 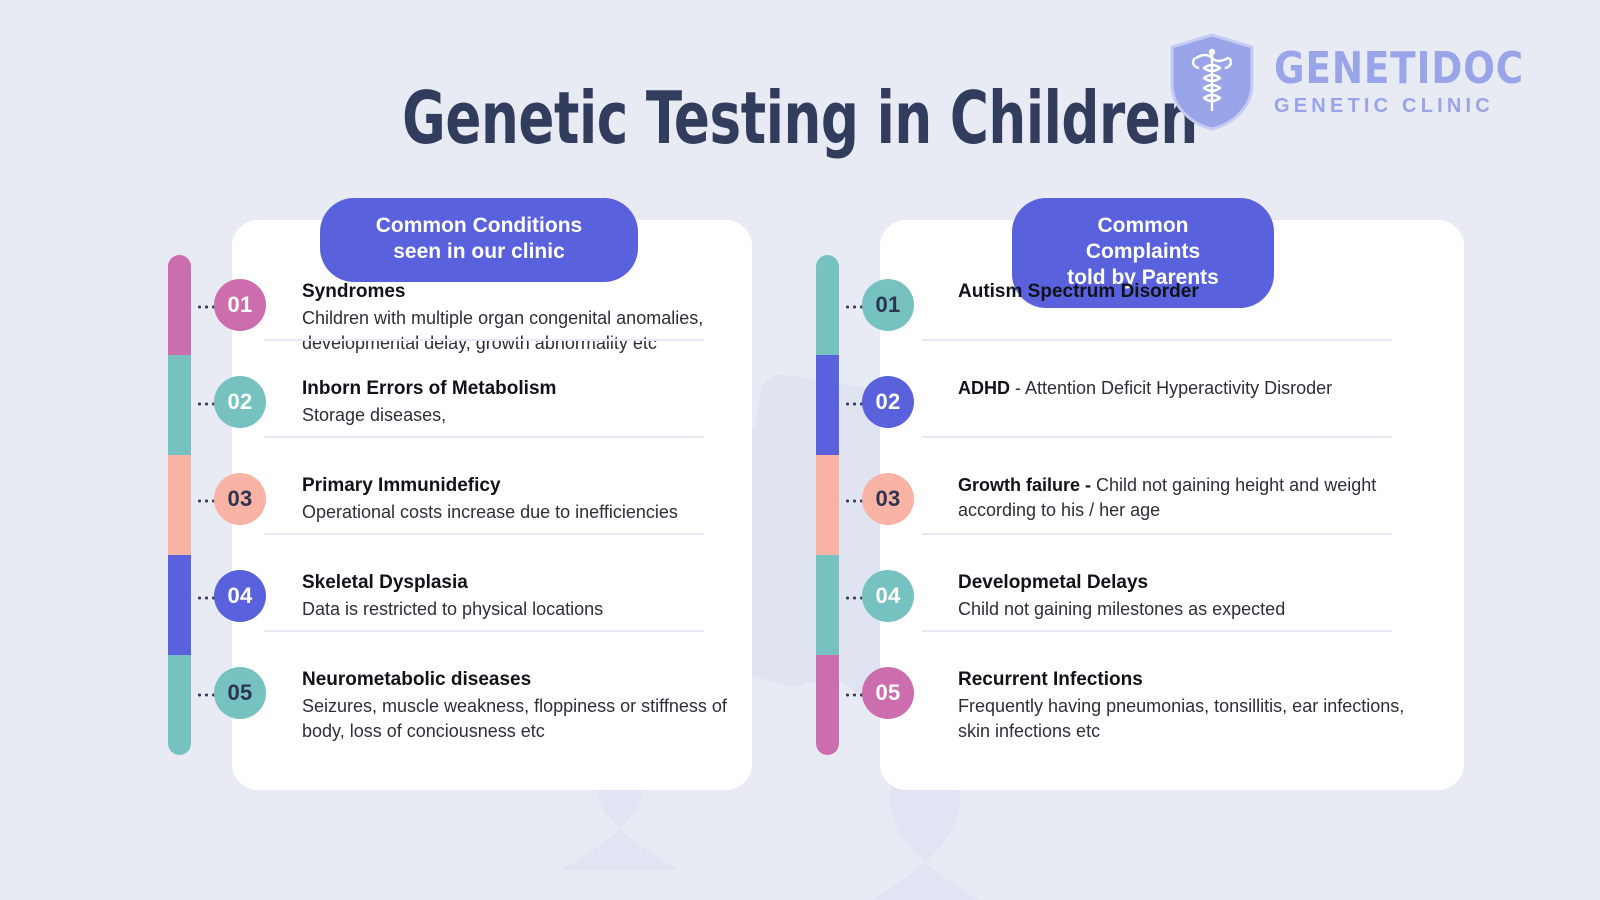 What do you see at coordinates (354, 291) in the screenshot?
I see `list-item-title: Syndromes` at bounding box center [354, 291].